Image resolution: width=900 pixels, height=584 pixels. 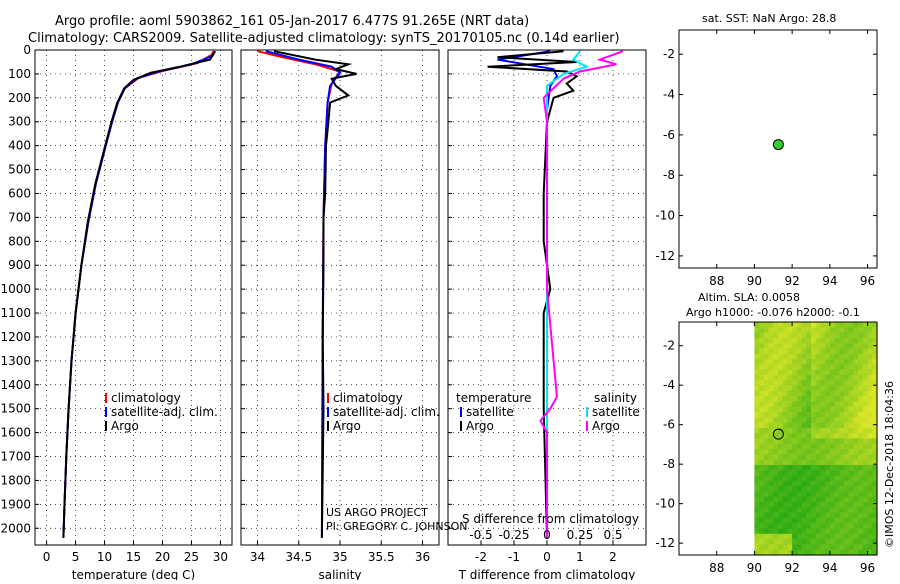 What do you see at coordinates (769, 18) in the screenshot?
I see `sst-map-title: sat. SST: NaN Argo: 28.8` at bounding box center [769, 18].